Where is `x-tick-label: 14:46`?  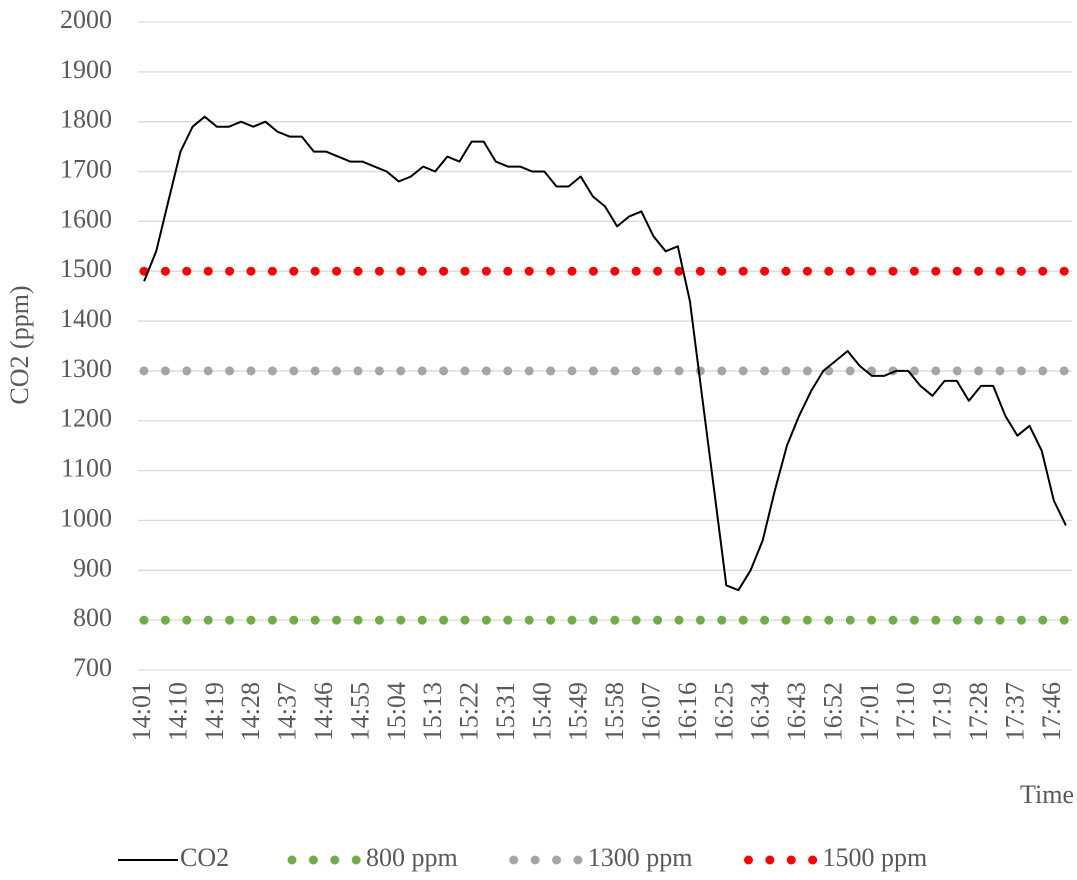 x-tick-label: 14:46 is located at coordinates (323, 711).